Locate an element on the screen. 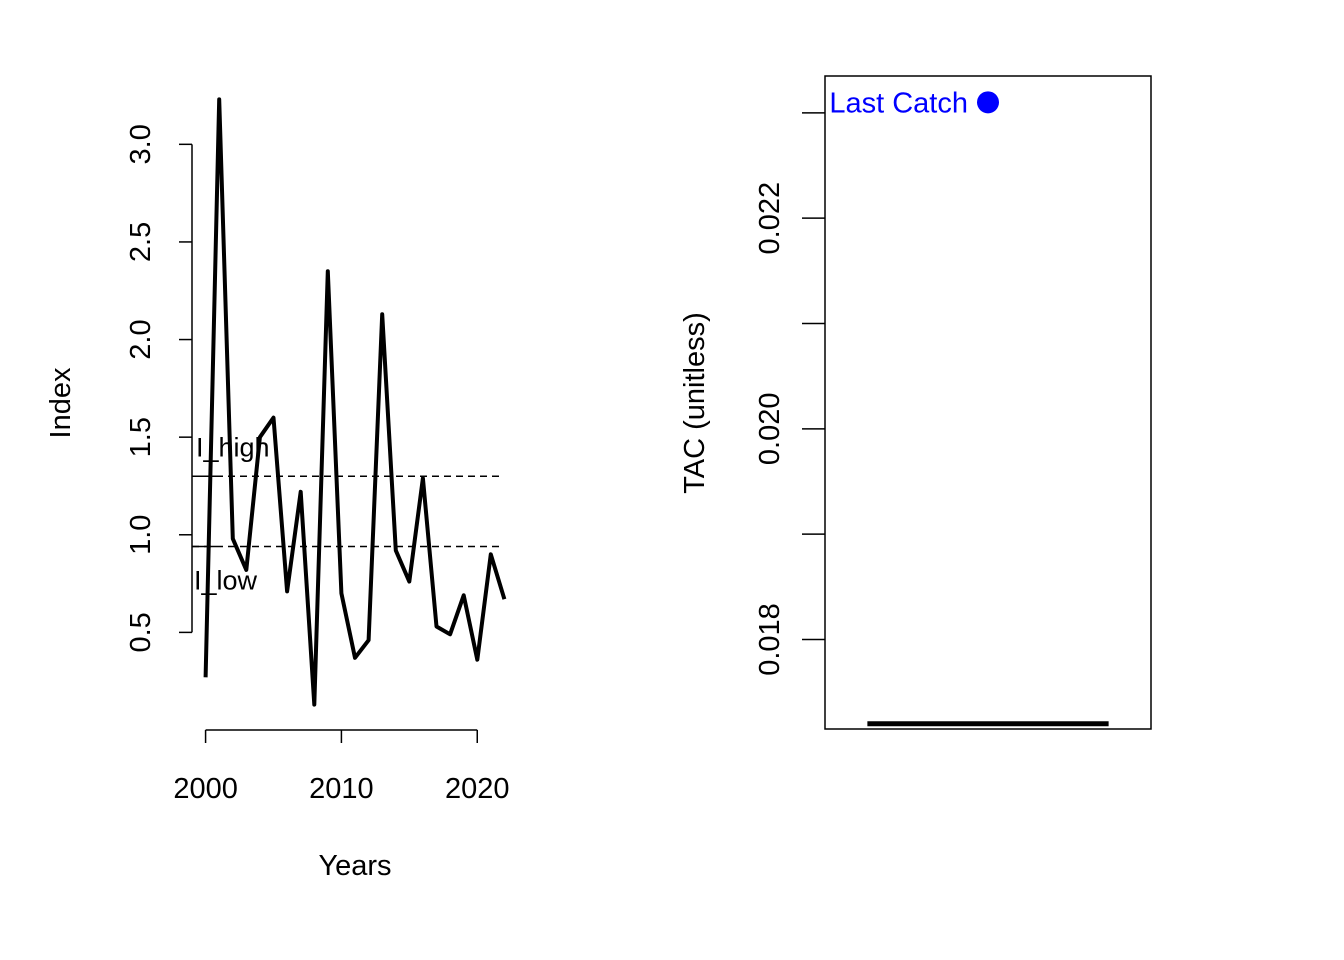 The image size is (1344, 960). y-tick-label: 1.5 is located at coordinates (141, 437).